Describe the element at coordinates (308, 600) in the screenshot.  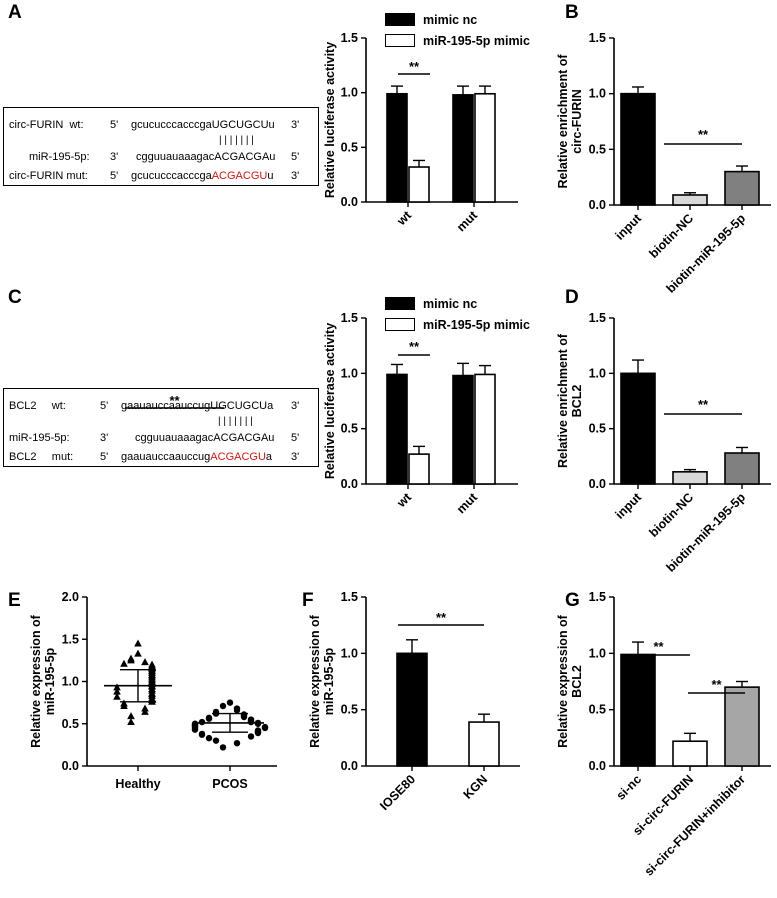
I see `panel-label-f: F` at that location.